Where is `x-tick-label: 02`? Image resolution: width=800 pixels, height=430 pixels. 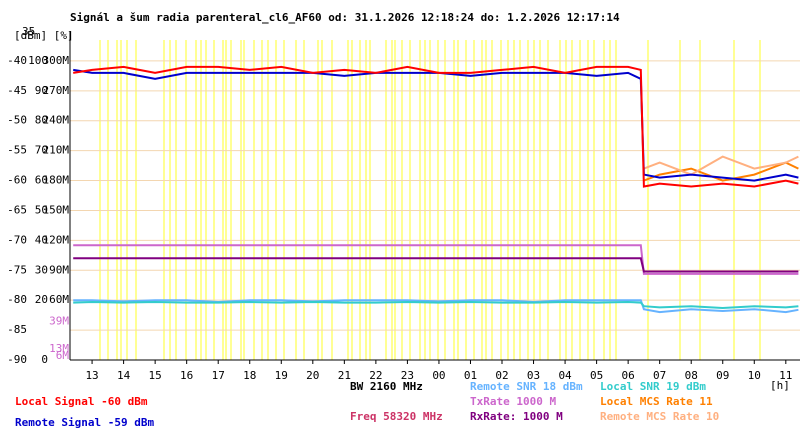
x-tick-label: 02 is located at coordinates (501, 375).